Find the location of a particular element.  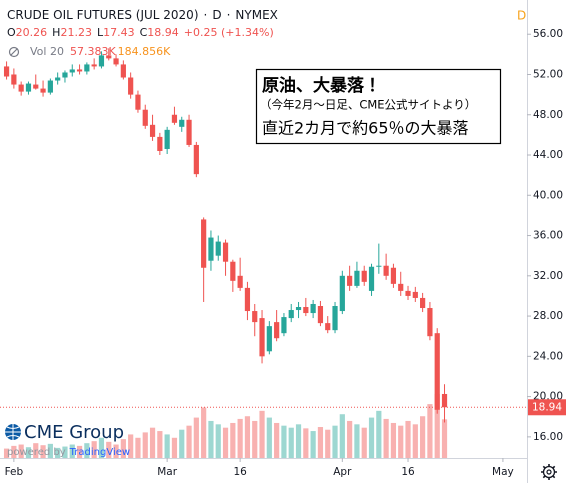

visibility-icon is located at coordinates (14, 52).